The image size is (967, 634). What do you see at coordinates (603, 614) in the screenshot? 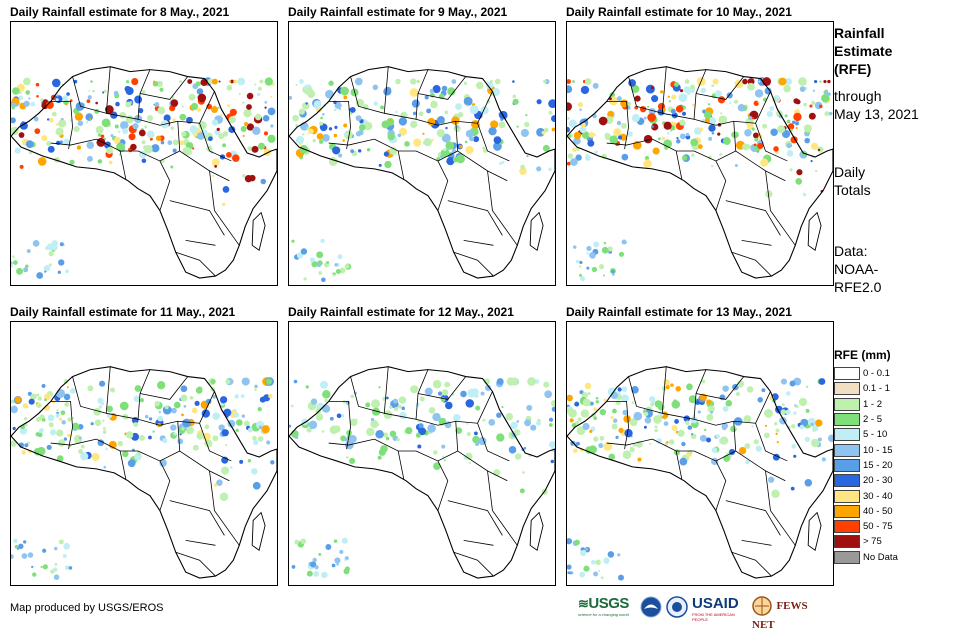
I see `usgs-tagline: science for a changing world` at bounding box center [603, 614].